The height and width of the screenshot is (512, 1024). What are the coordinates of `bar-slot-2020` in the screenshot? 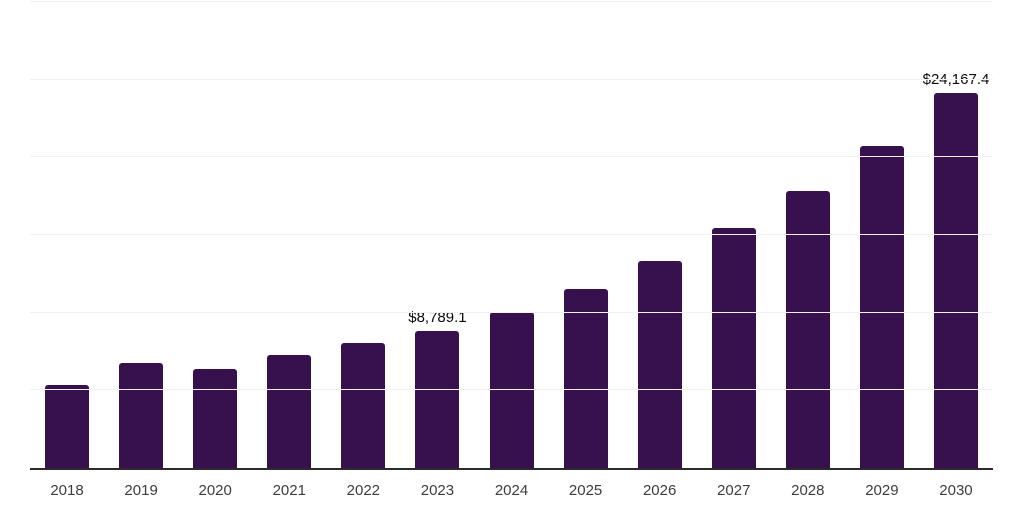 It's located at (215, 235).